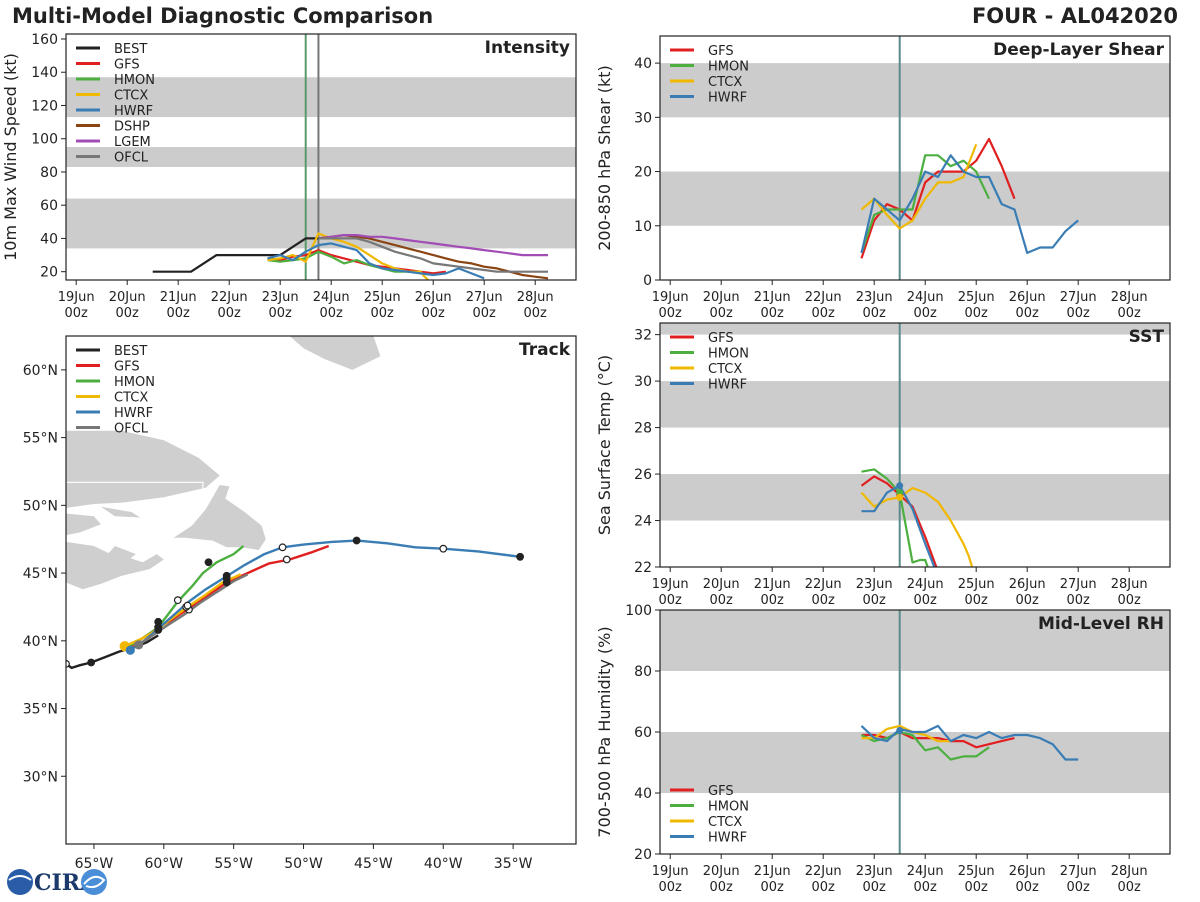  What do you see at coordinates (94, 882) in the screenshot?
I see `swirl-icon` at bounding box center [94, 882].